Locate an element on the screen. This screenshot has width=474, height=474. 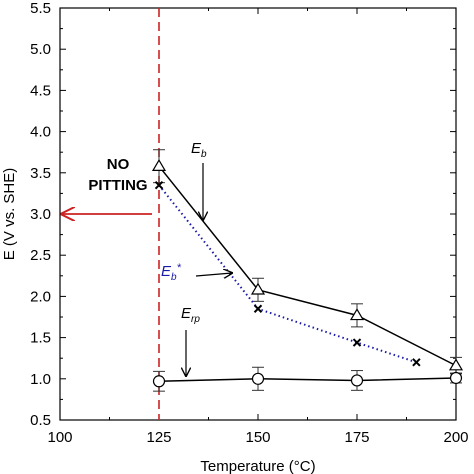
y-tick-label: 4.5 is located at coordinates (40, 90).